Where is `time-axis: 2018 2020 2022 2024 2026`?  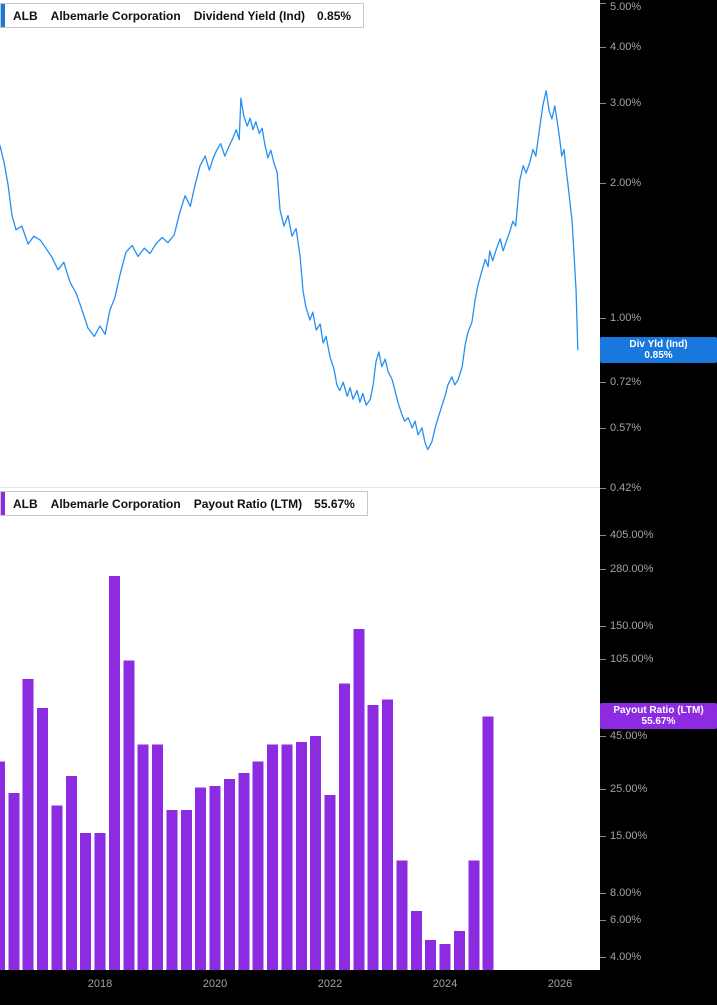
time-axis: 2018 2020 2022 2024 2026 is located at coordinates (358, 987).